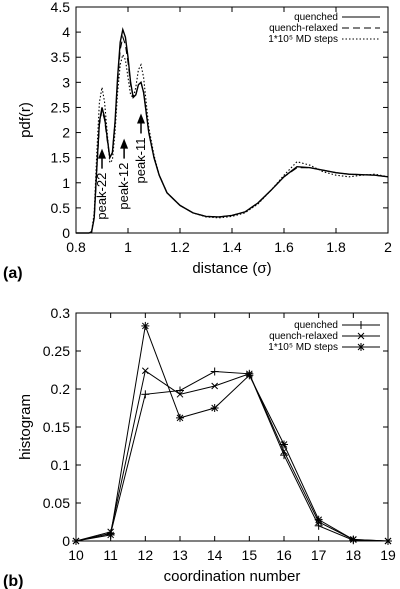  Describe the element at coordinates (56, 351) in the screenshot. I see `y-tick-label: 0.25` at that location.